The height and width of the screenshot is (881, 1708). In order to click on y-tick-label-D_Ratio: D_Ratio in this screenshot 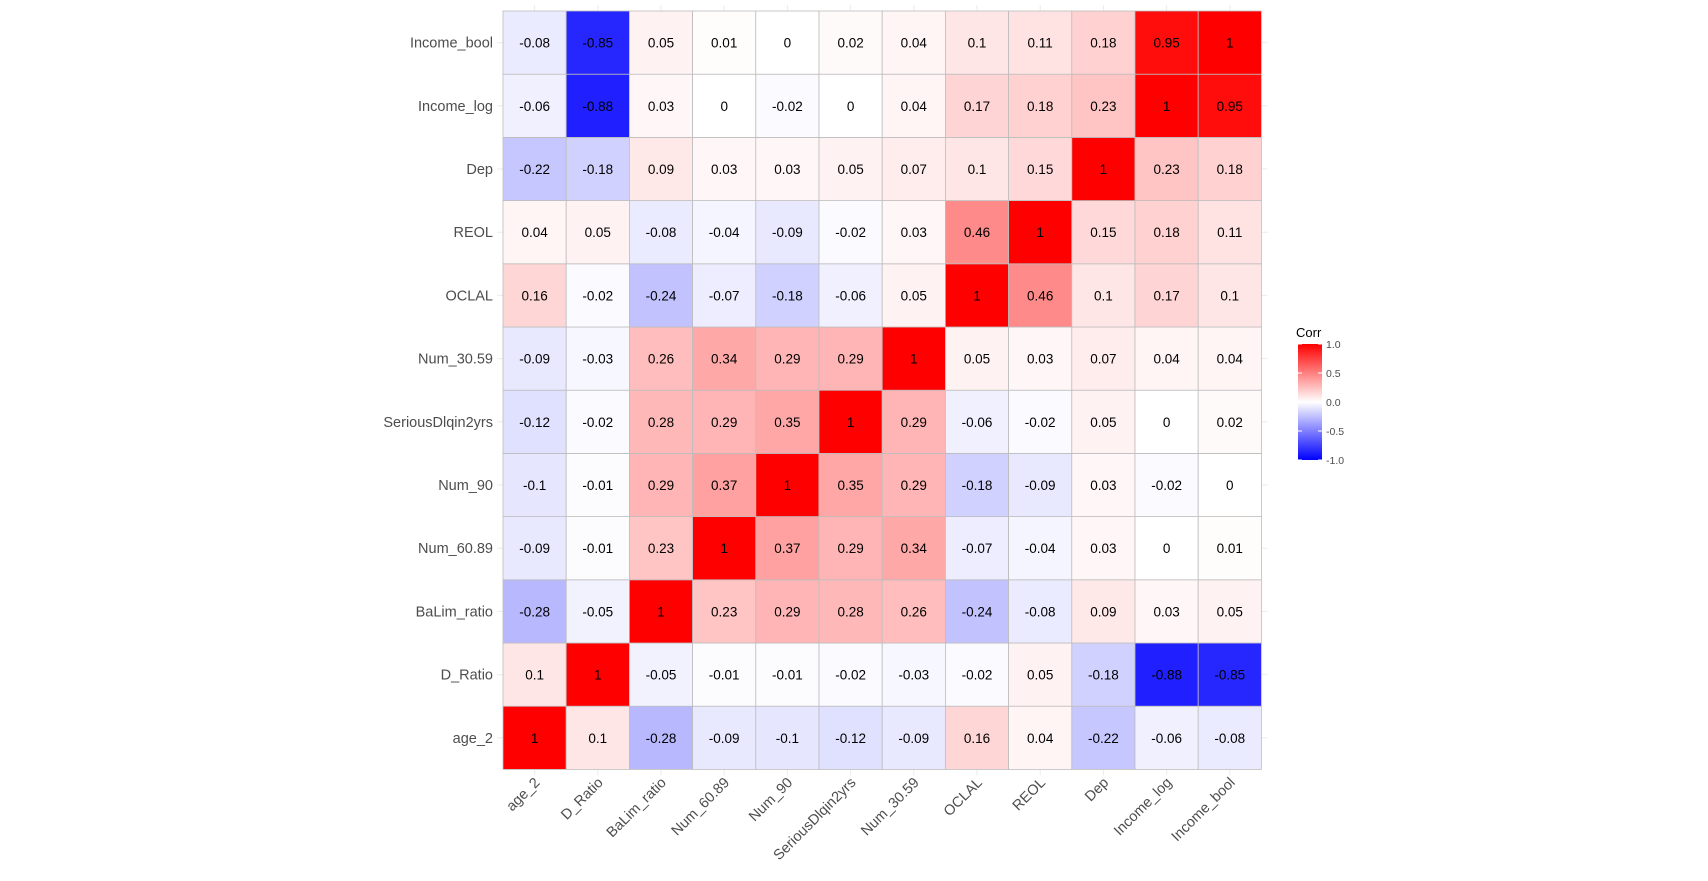, I will do `click(467, 676)`.